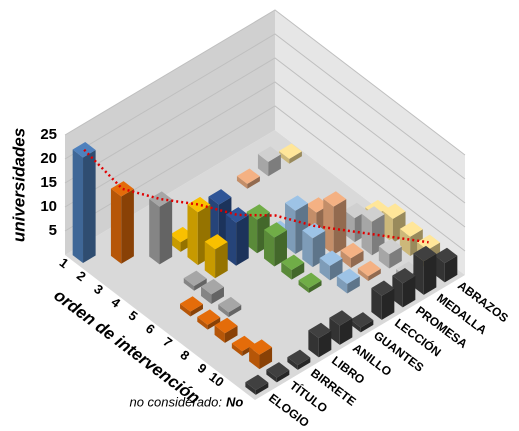 This screenshot has height=431, width=519. Describe the element at coordinates (115, 302) in the screenshot. I see `x-tick-label: 4` at that location.